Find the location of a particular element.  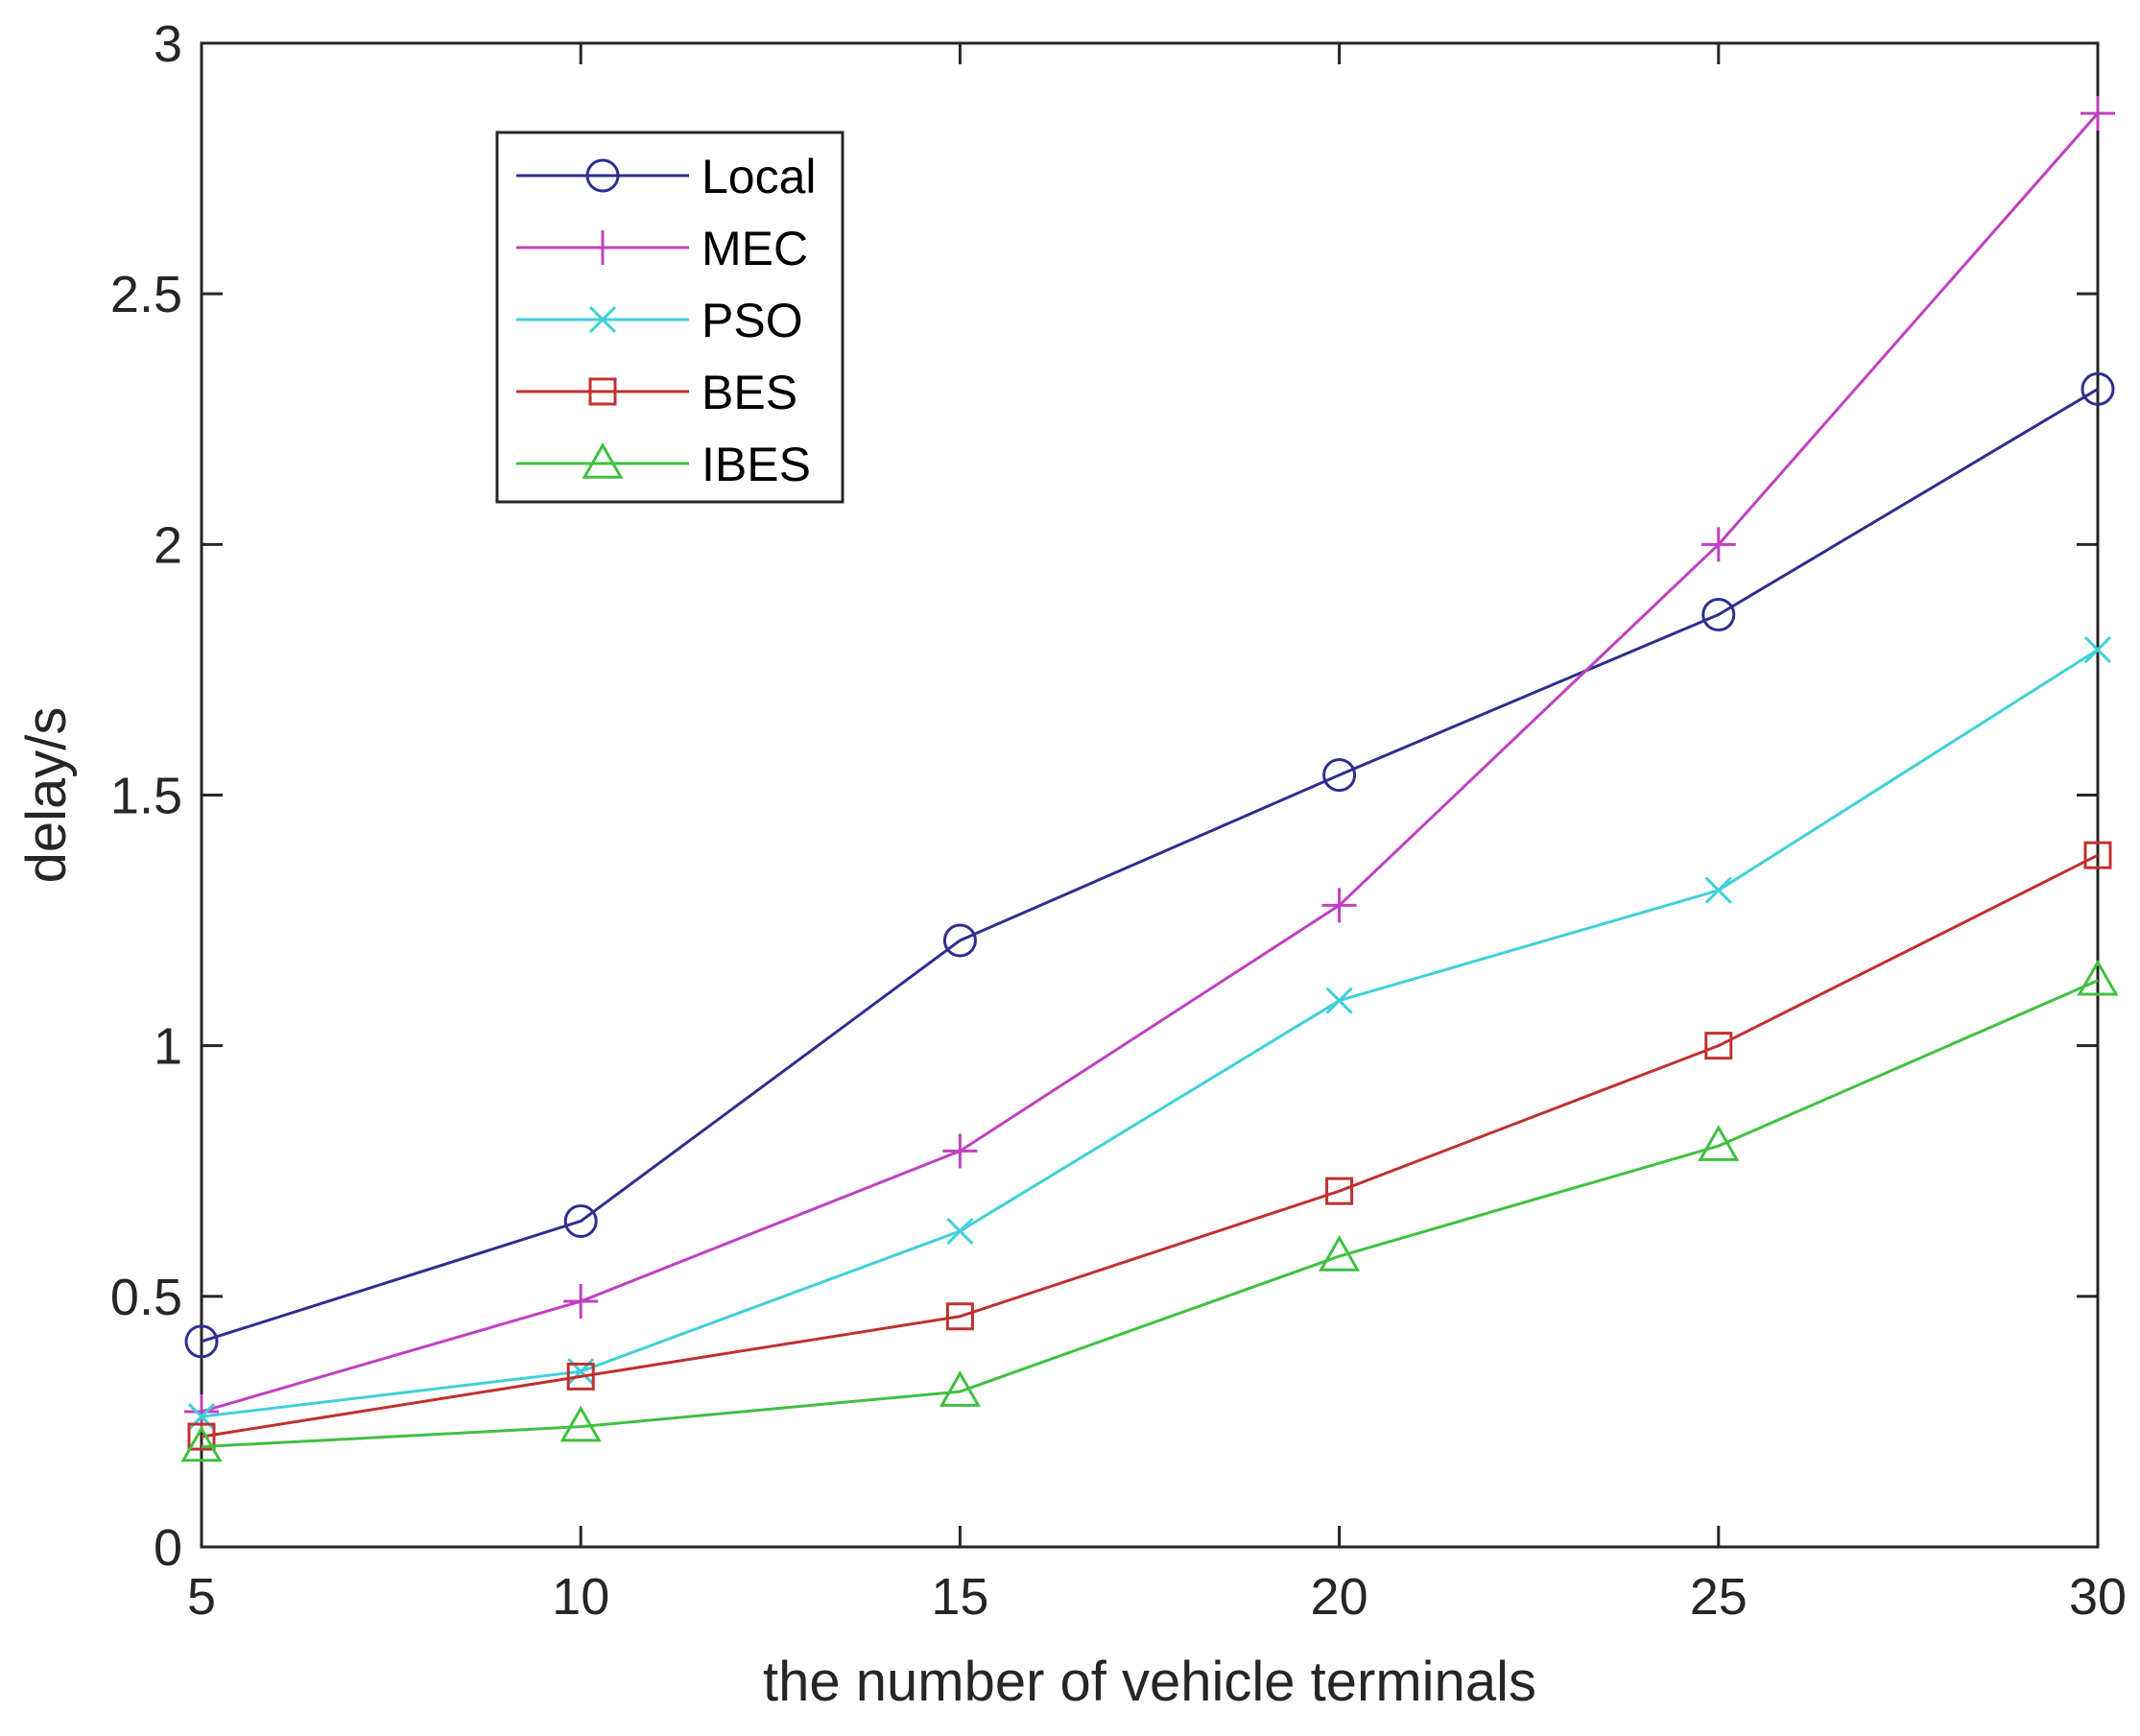

y-tick-label: 1.5 is located at coordinates (146, 796).